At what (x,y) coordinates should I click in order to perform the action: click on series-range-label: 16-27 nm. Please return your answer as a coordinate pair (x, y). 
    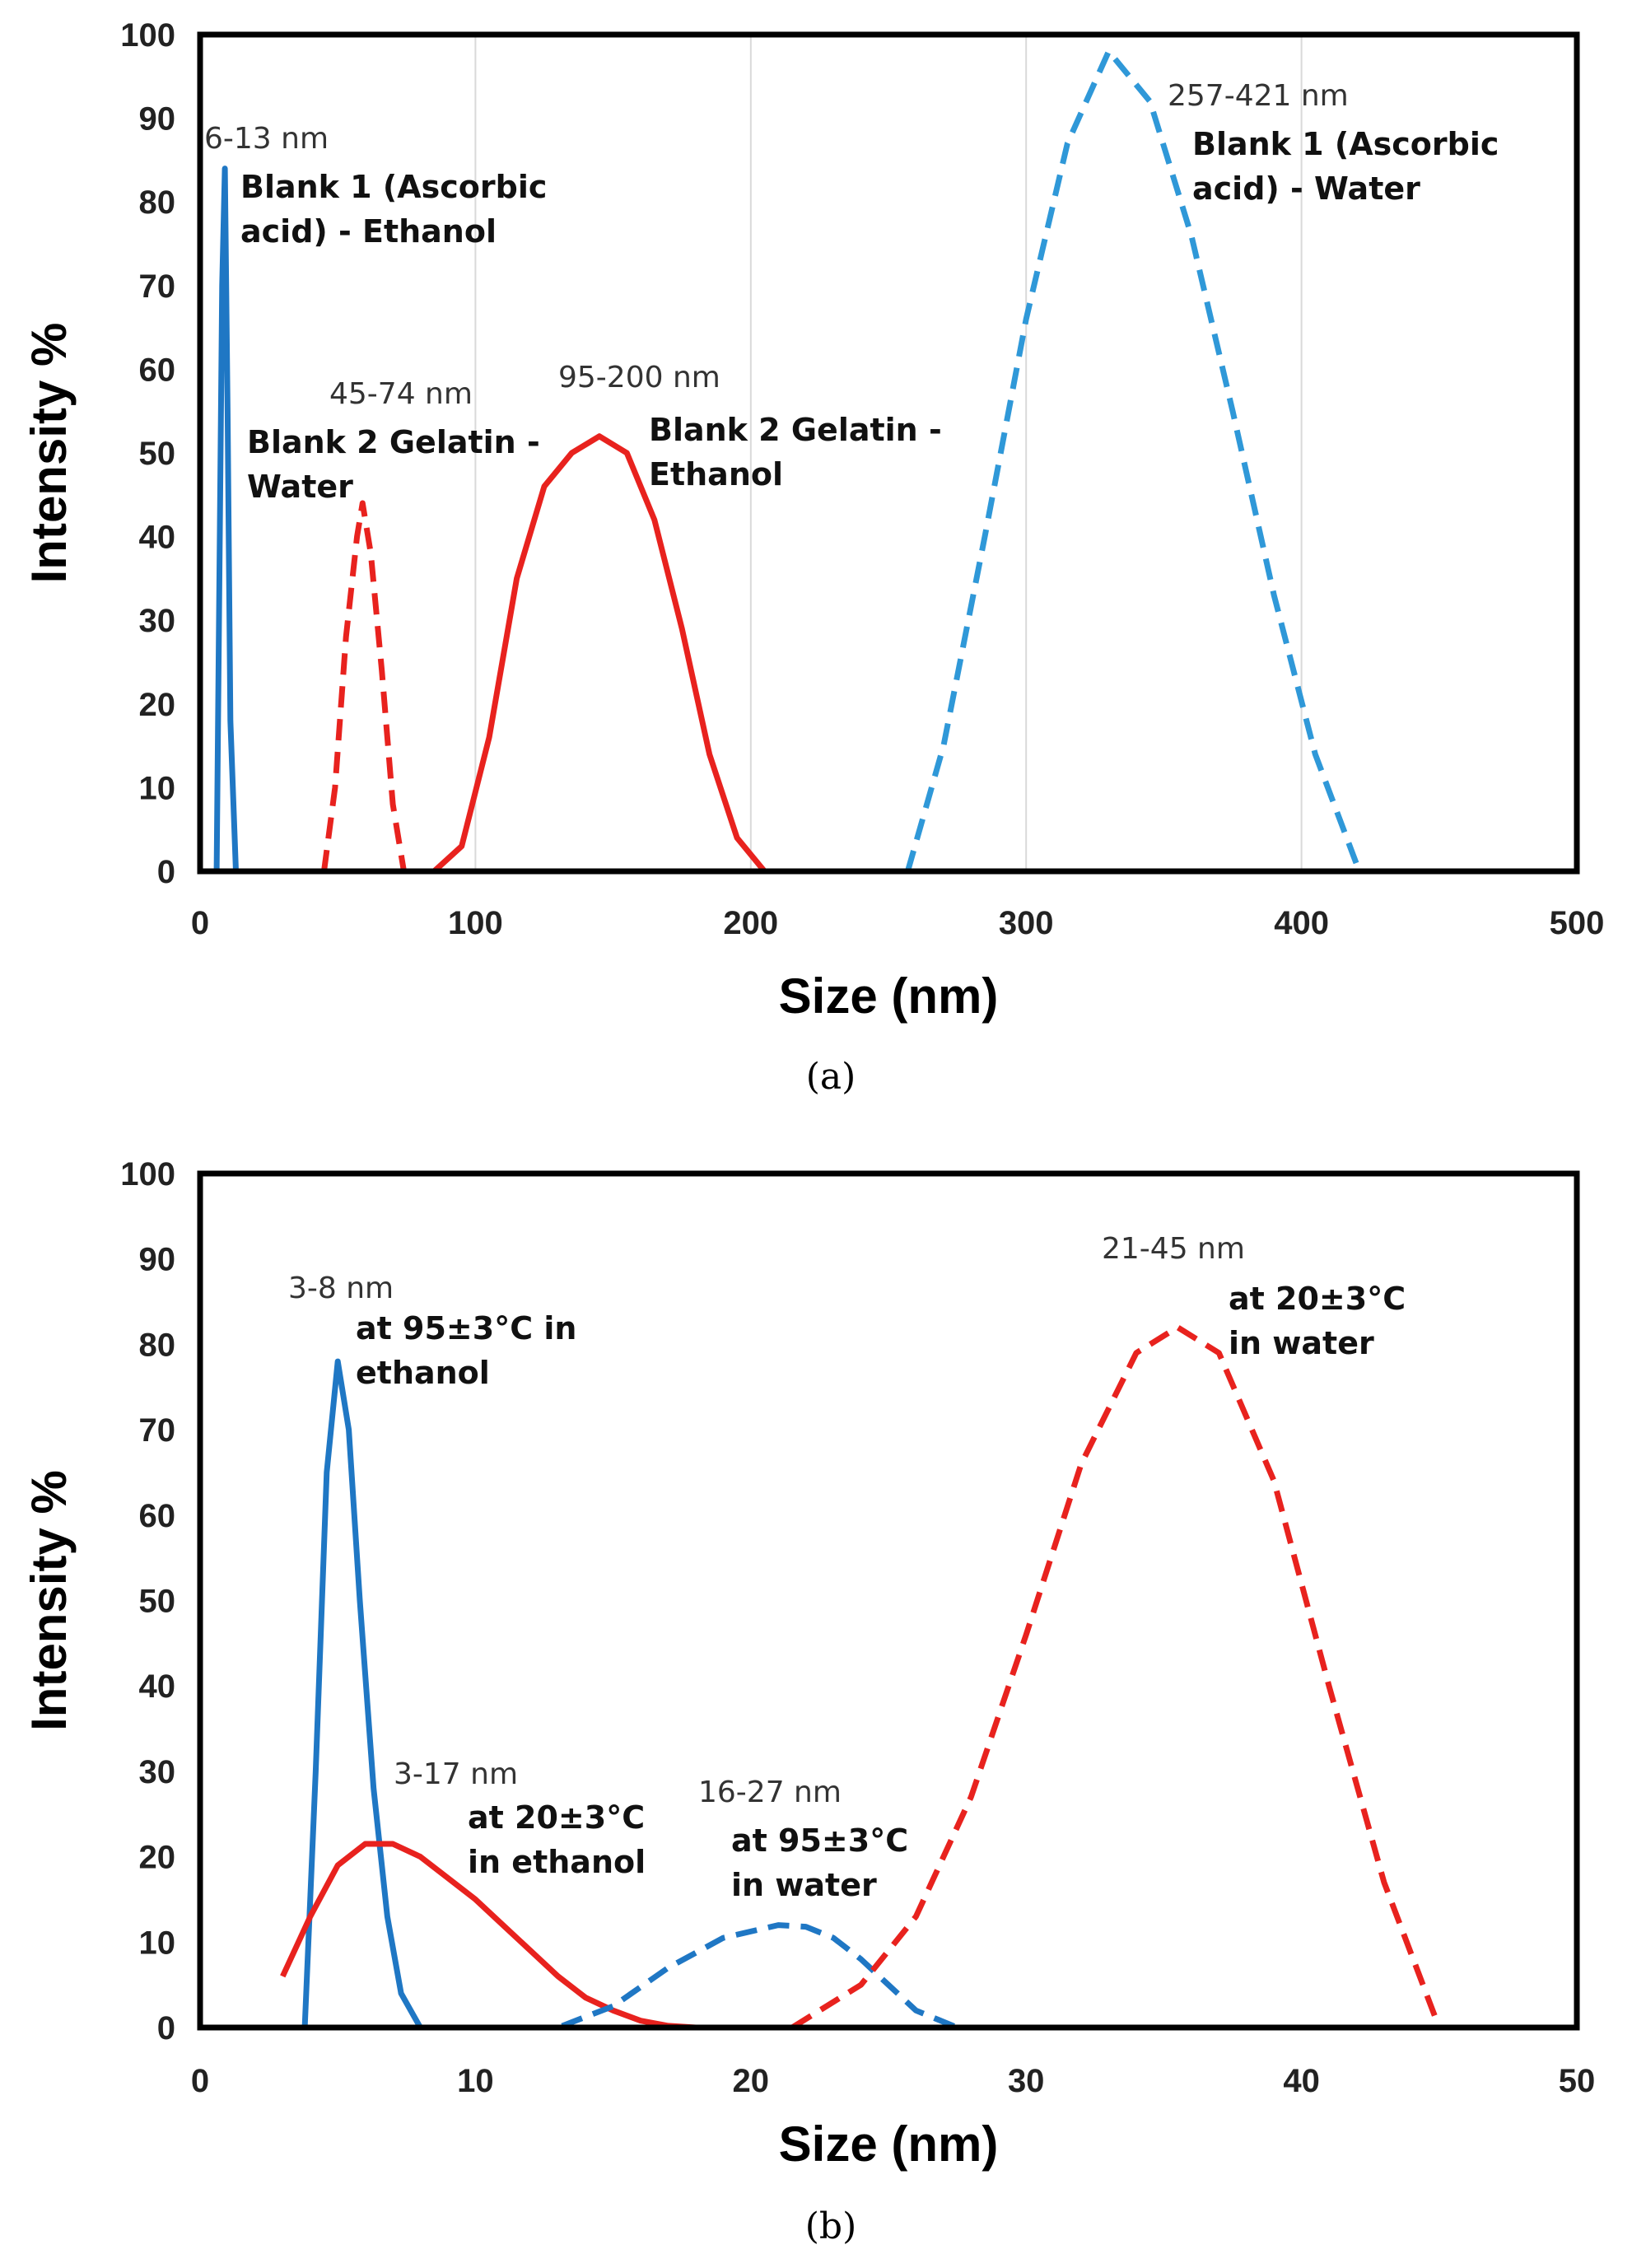
    Looking at the image, I should click on (770, 1792).